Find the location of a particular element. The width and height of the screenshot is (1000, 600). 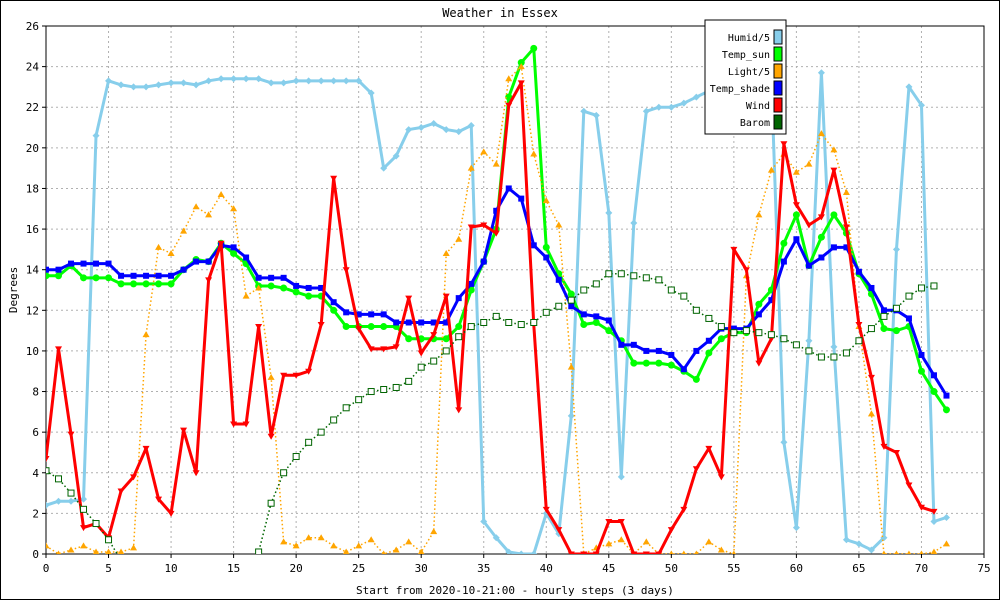

y-tick-label: 22 is located at coordinates (32, 107).